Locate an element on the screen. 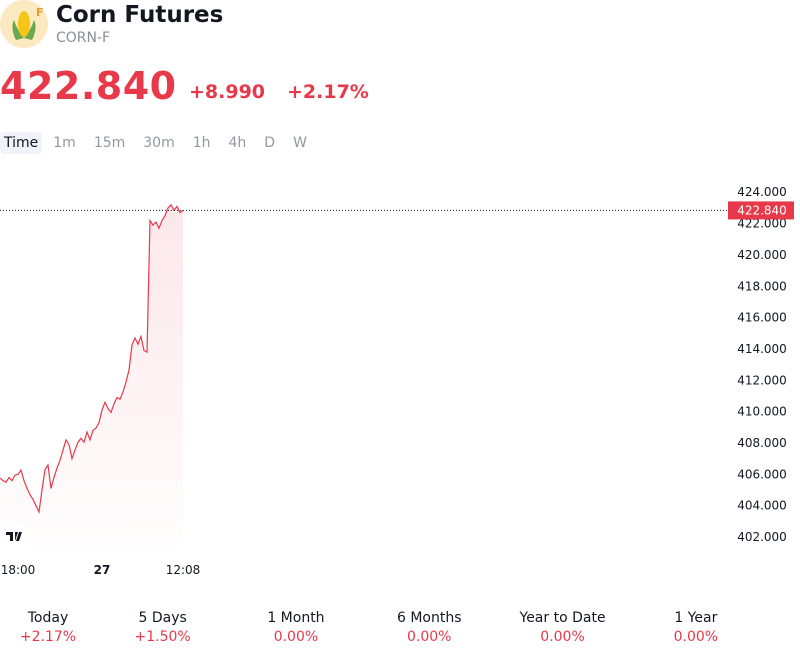 The height and width of the screenshot is (660, 800). price-label: 422.840 is located at coordinates (762, 210).